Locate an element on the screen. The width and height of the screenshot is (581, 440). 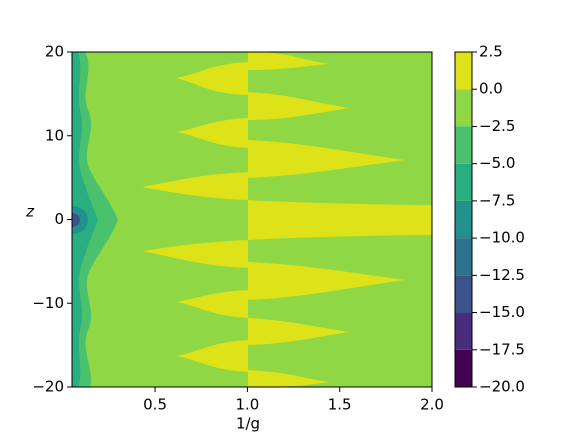
y-tick-label: −20 is located at coordinates (48, 387).